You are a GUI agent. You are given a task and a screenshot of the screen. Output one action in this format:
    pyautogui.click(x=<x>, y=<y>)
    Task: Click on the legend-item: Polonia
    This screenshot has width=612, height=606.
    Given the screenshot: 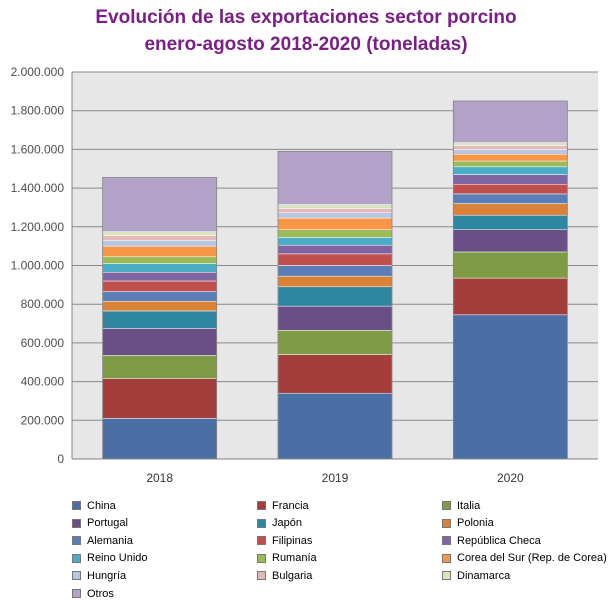 What is the action you would take?
    pyautogui.click(x=468, y=523)
    